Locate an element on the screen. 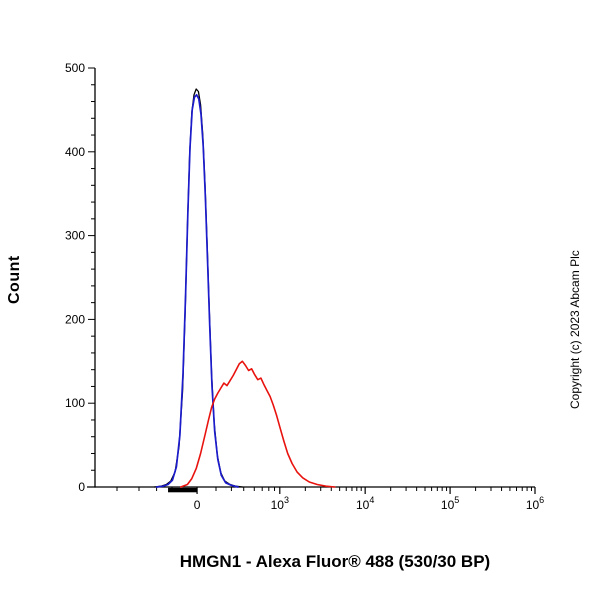 The width and height of the screenshot is (600, 600). x-tick-label: 10³ is located at coordinates (280, 503).